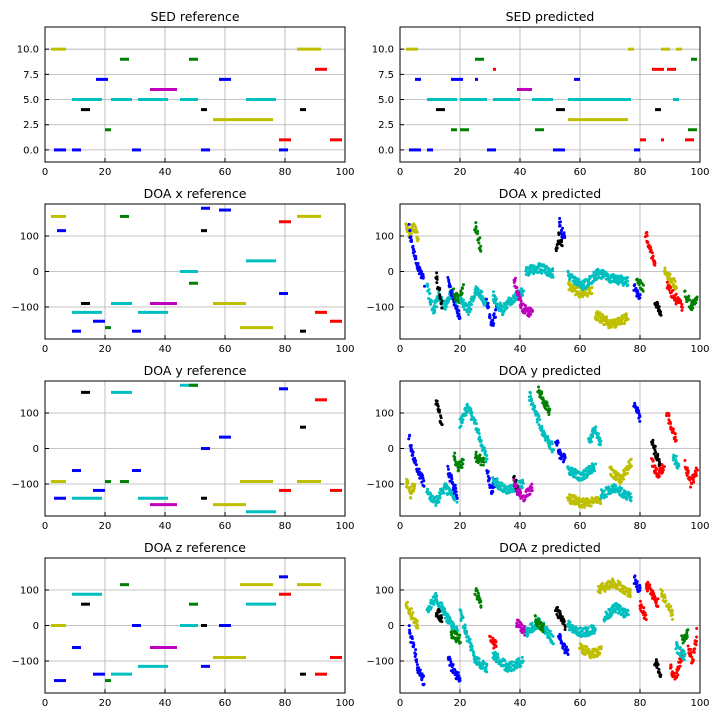  Describe the element at coordinates (165, 526) in the screenshot. I see `x-tick-label: 40` at that location.